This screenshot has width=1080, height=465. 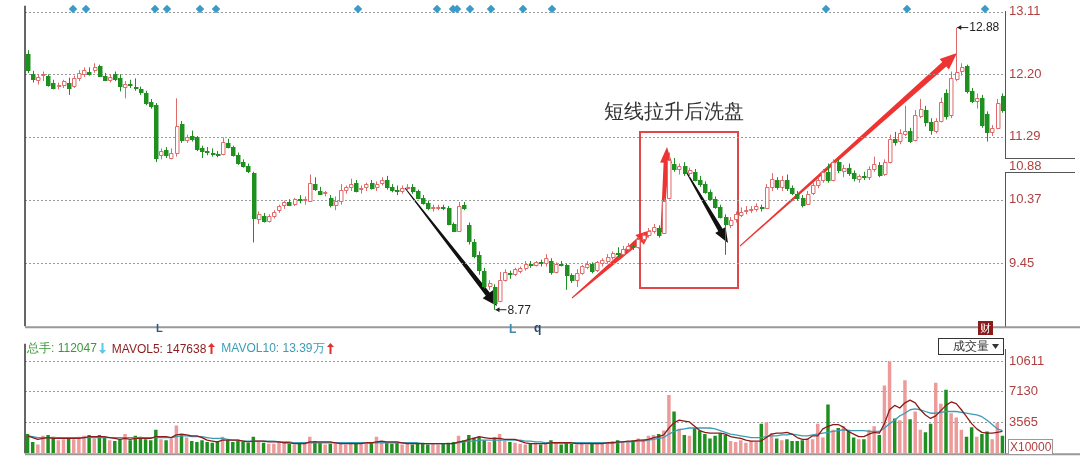 I want to click on y-tick-label: 7130, so click(x=1023, y=390).